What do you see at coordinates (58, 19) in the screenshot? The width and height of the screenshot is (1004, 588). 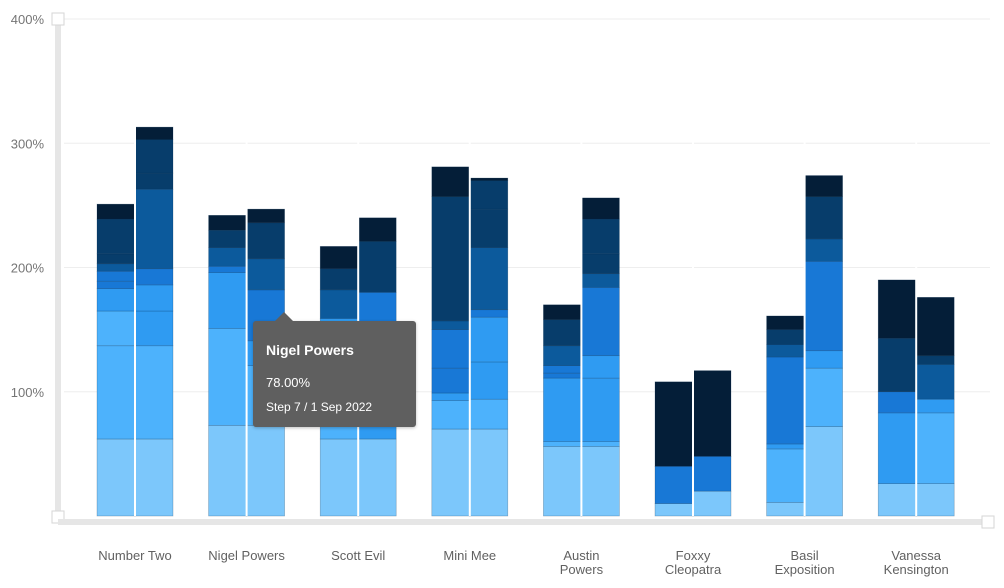 I see `y-scroll-handle-top` at bounding box center [58, 19].